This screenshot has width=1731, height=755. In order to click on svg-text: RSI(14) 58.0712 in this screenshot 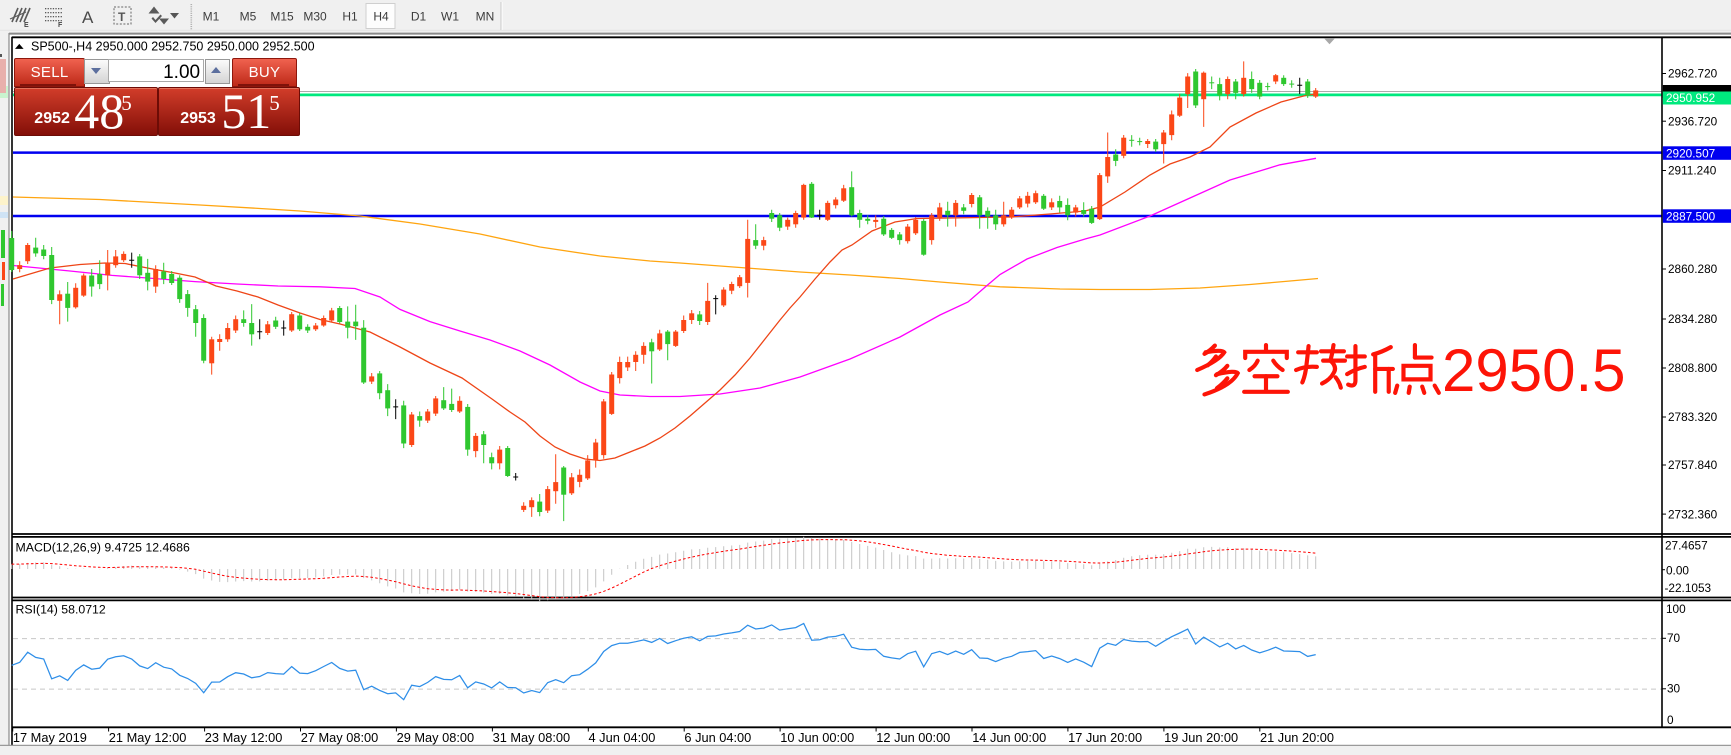, I will do `click(61, 610)`.